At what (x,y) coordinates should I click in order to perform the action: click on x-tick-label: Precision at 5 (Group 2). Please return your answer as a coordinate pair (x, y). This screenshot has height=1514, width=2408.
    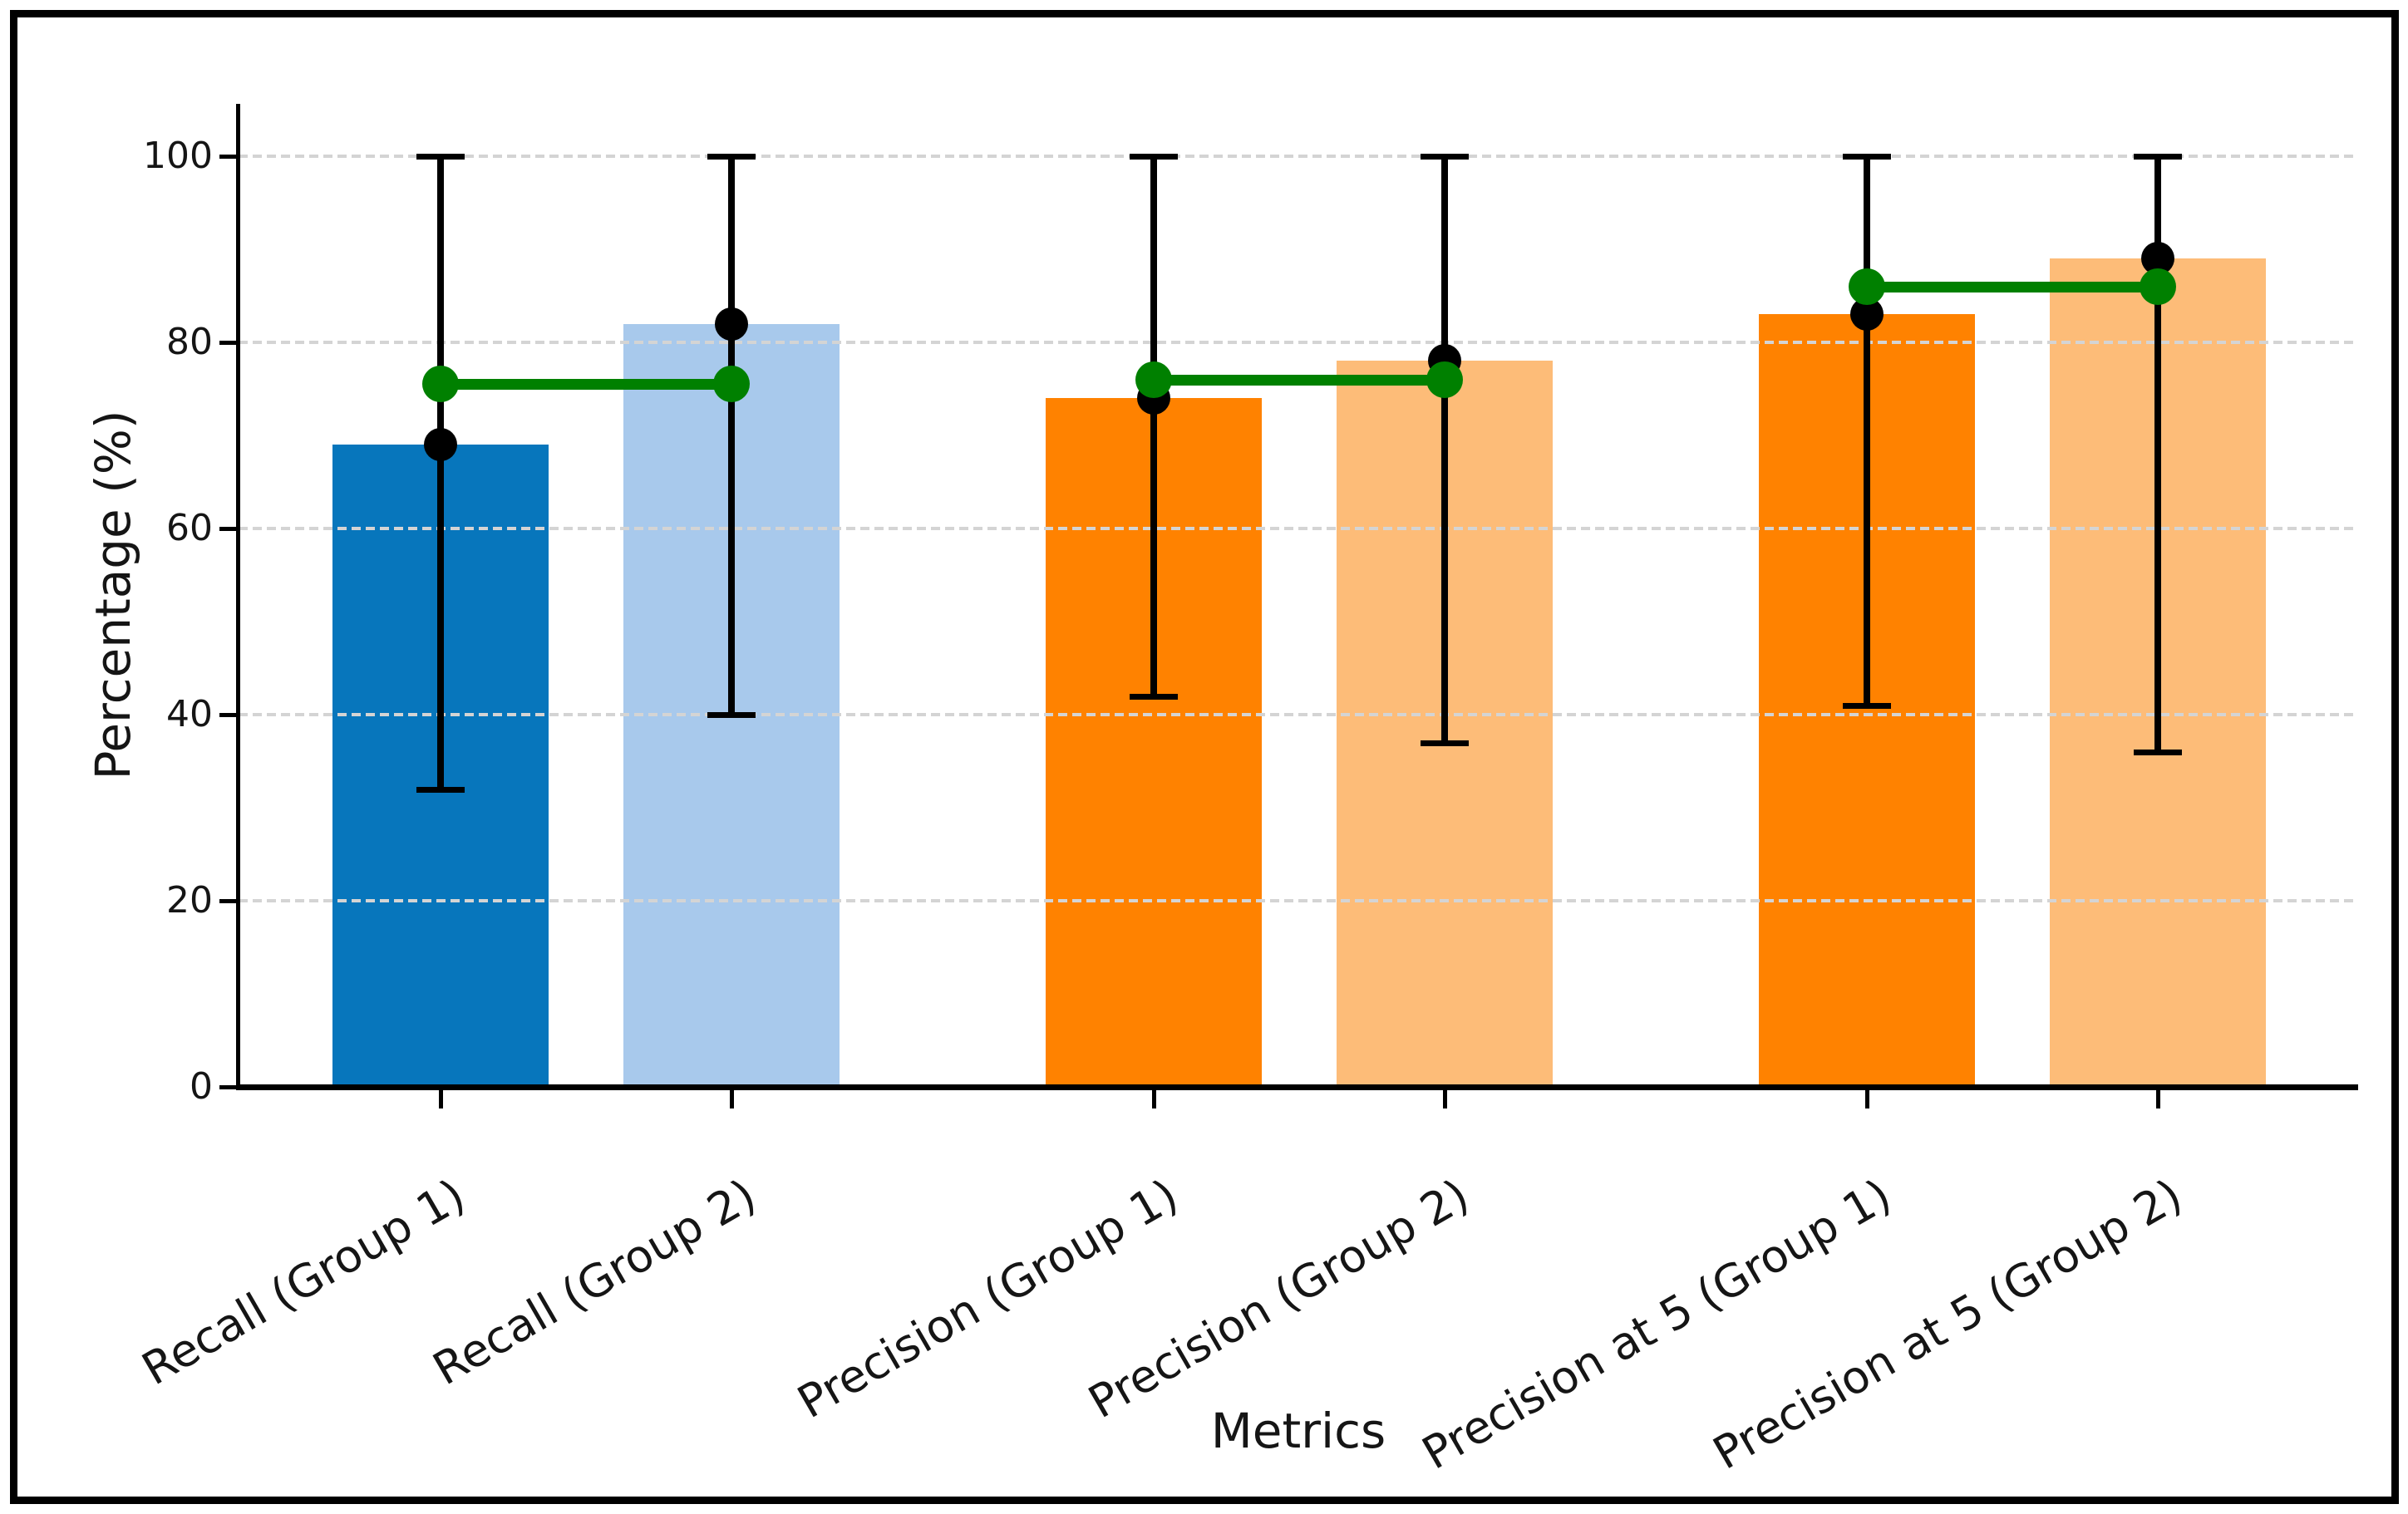
    Looking at the image, I should click on (1947, 1324).